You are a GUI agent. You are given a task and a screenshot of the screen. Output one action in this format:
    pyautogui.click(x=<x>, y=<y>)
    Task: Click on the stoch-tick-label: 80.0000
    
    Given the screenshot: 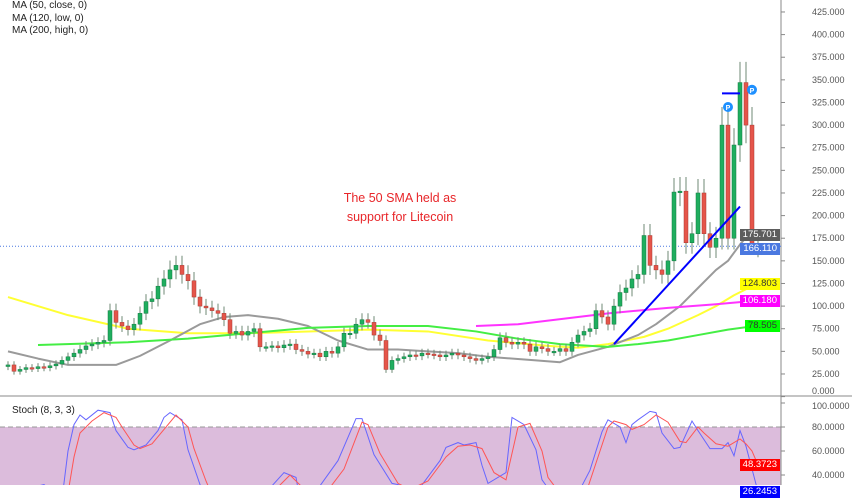 What is the action you would take?
    pyautogui.click(x=828, y=427)
    